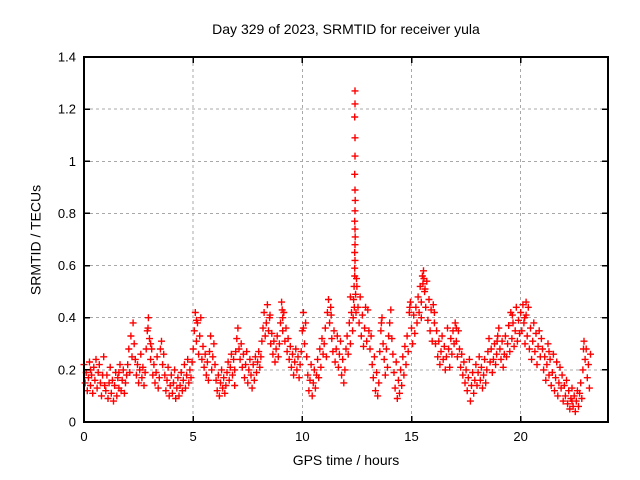 The width and height of the screenshot is (640, 480). Describe the element at coordinates (193, 436) in the screenshot. I see `x-tick-label: 5` at that location.